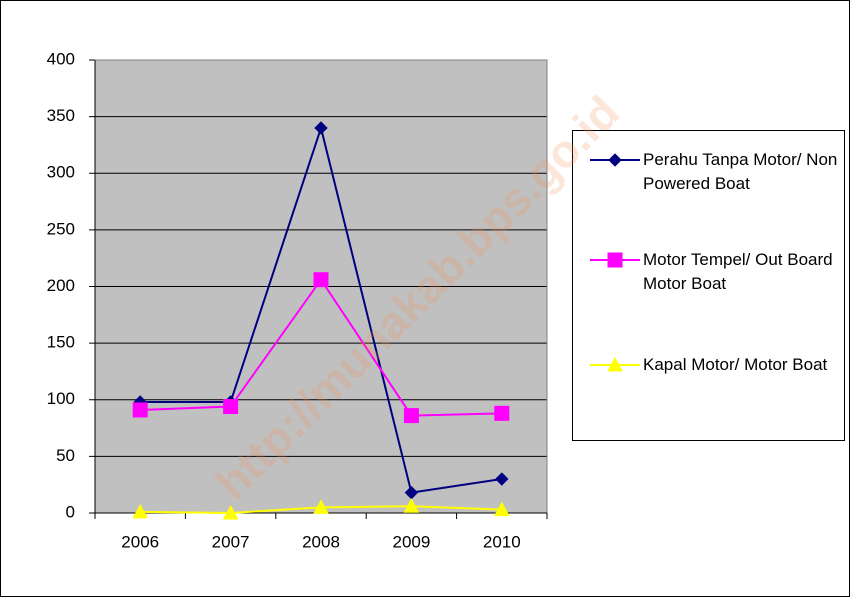  I want to click on legend-label: Kapal Motor/ Motor Boat, so click(735, 364).